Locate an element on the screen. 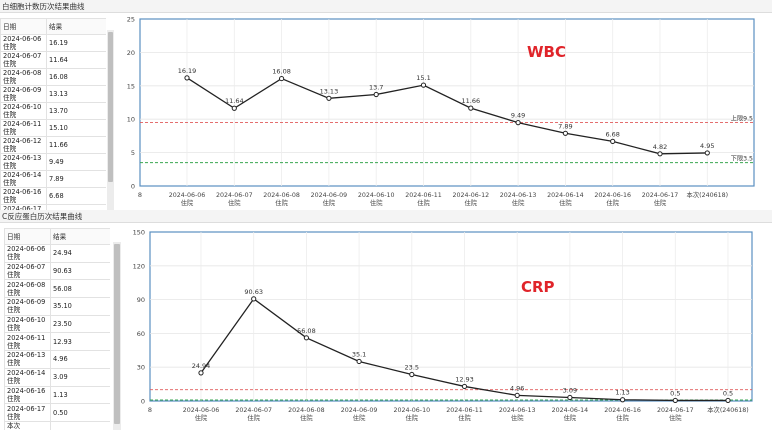  lower-limit-label: 下限3.5 is located at coordinates (742, 159).